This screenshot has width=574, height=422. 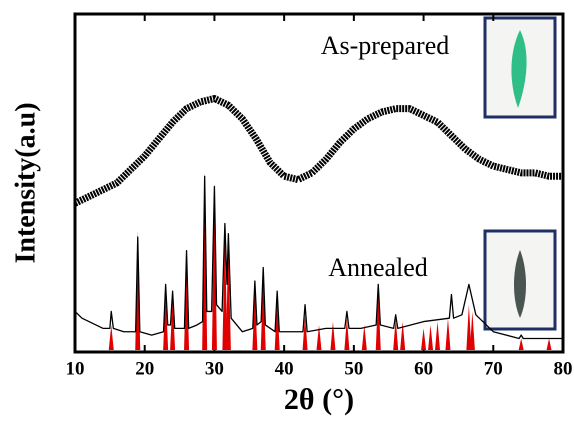 What do you see at coordinates (493, 368) in the screenshot?
I see `x-tick-label: 70` at bounding box center [493, 368].